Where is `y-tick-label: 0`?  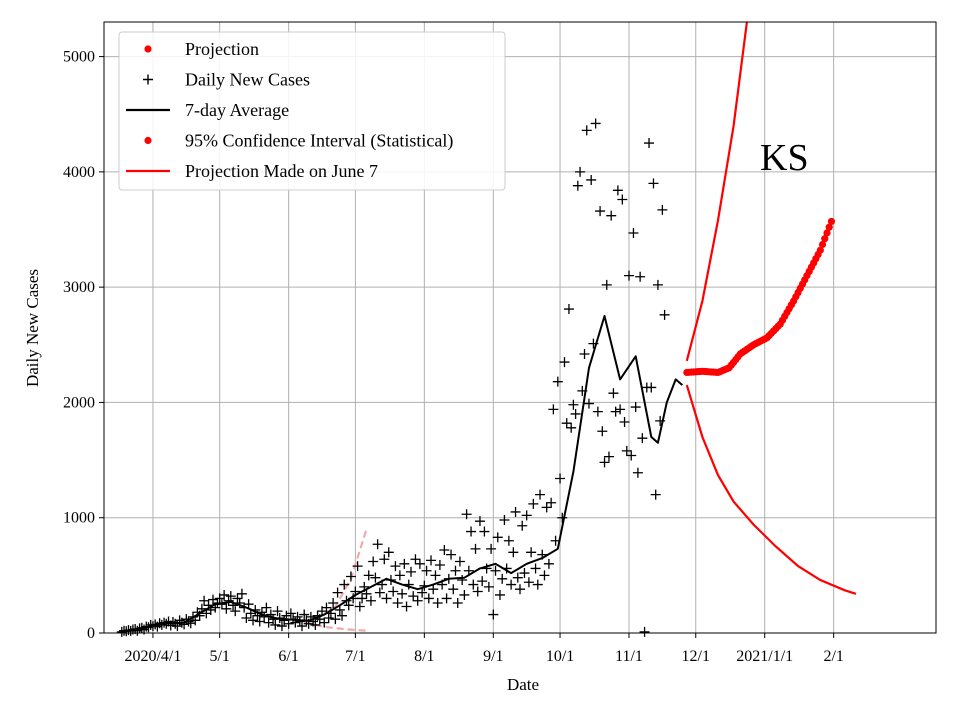
y-tick-label: 0 is located at coordinates (91, 633).